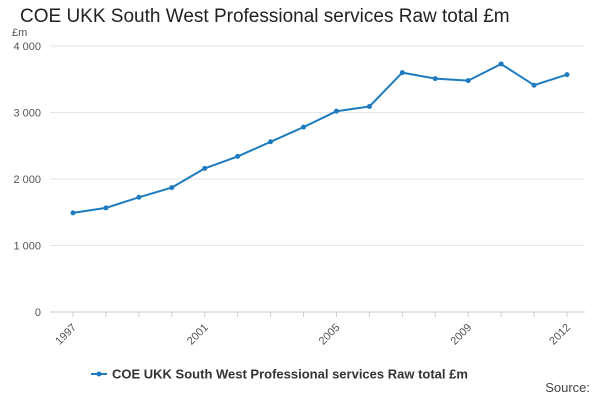  What do you see at coordinates (313, 335) in the screenshot?
I see `x-tick-labels: 1997 2001 2005 2009 2012` at bounding box center [313, 335].